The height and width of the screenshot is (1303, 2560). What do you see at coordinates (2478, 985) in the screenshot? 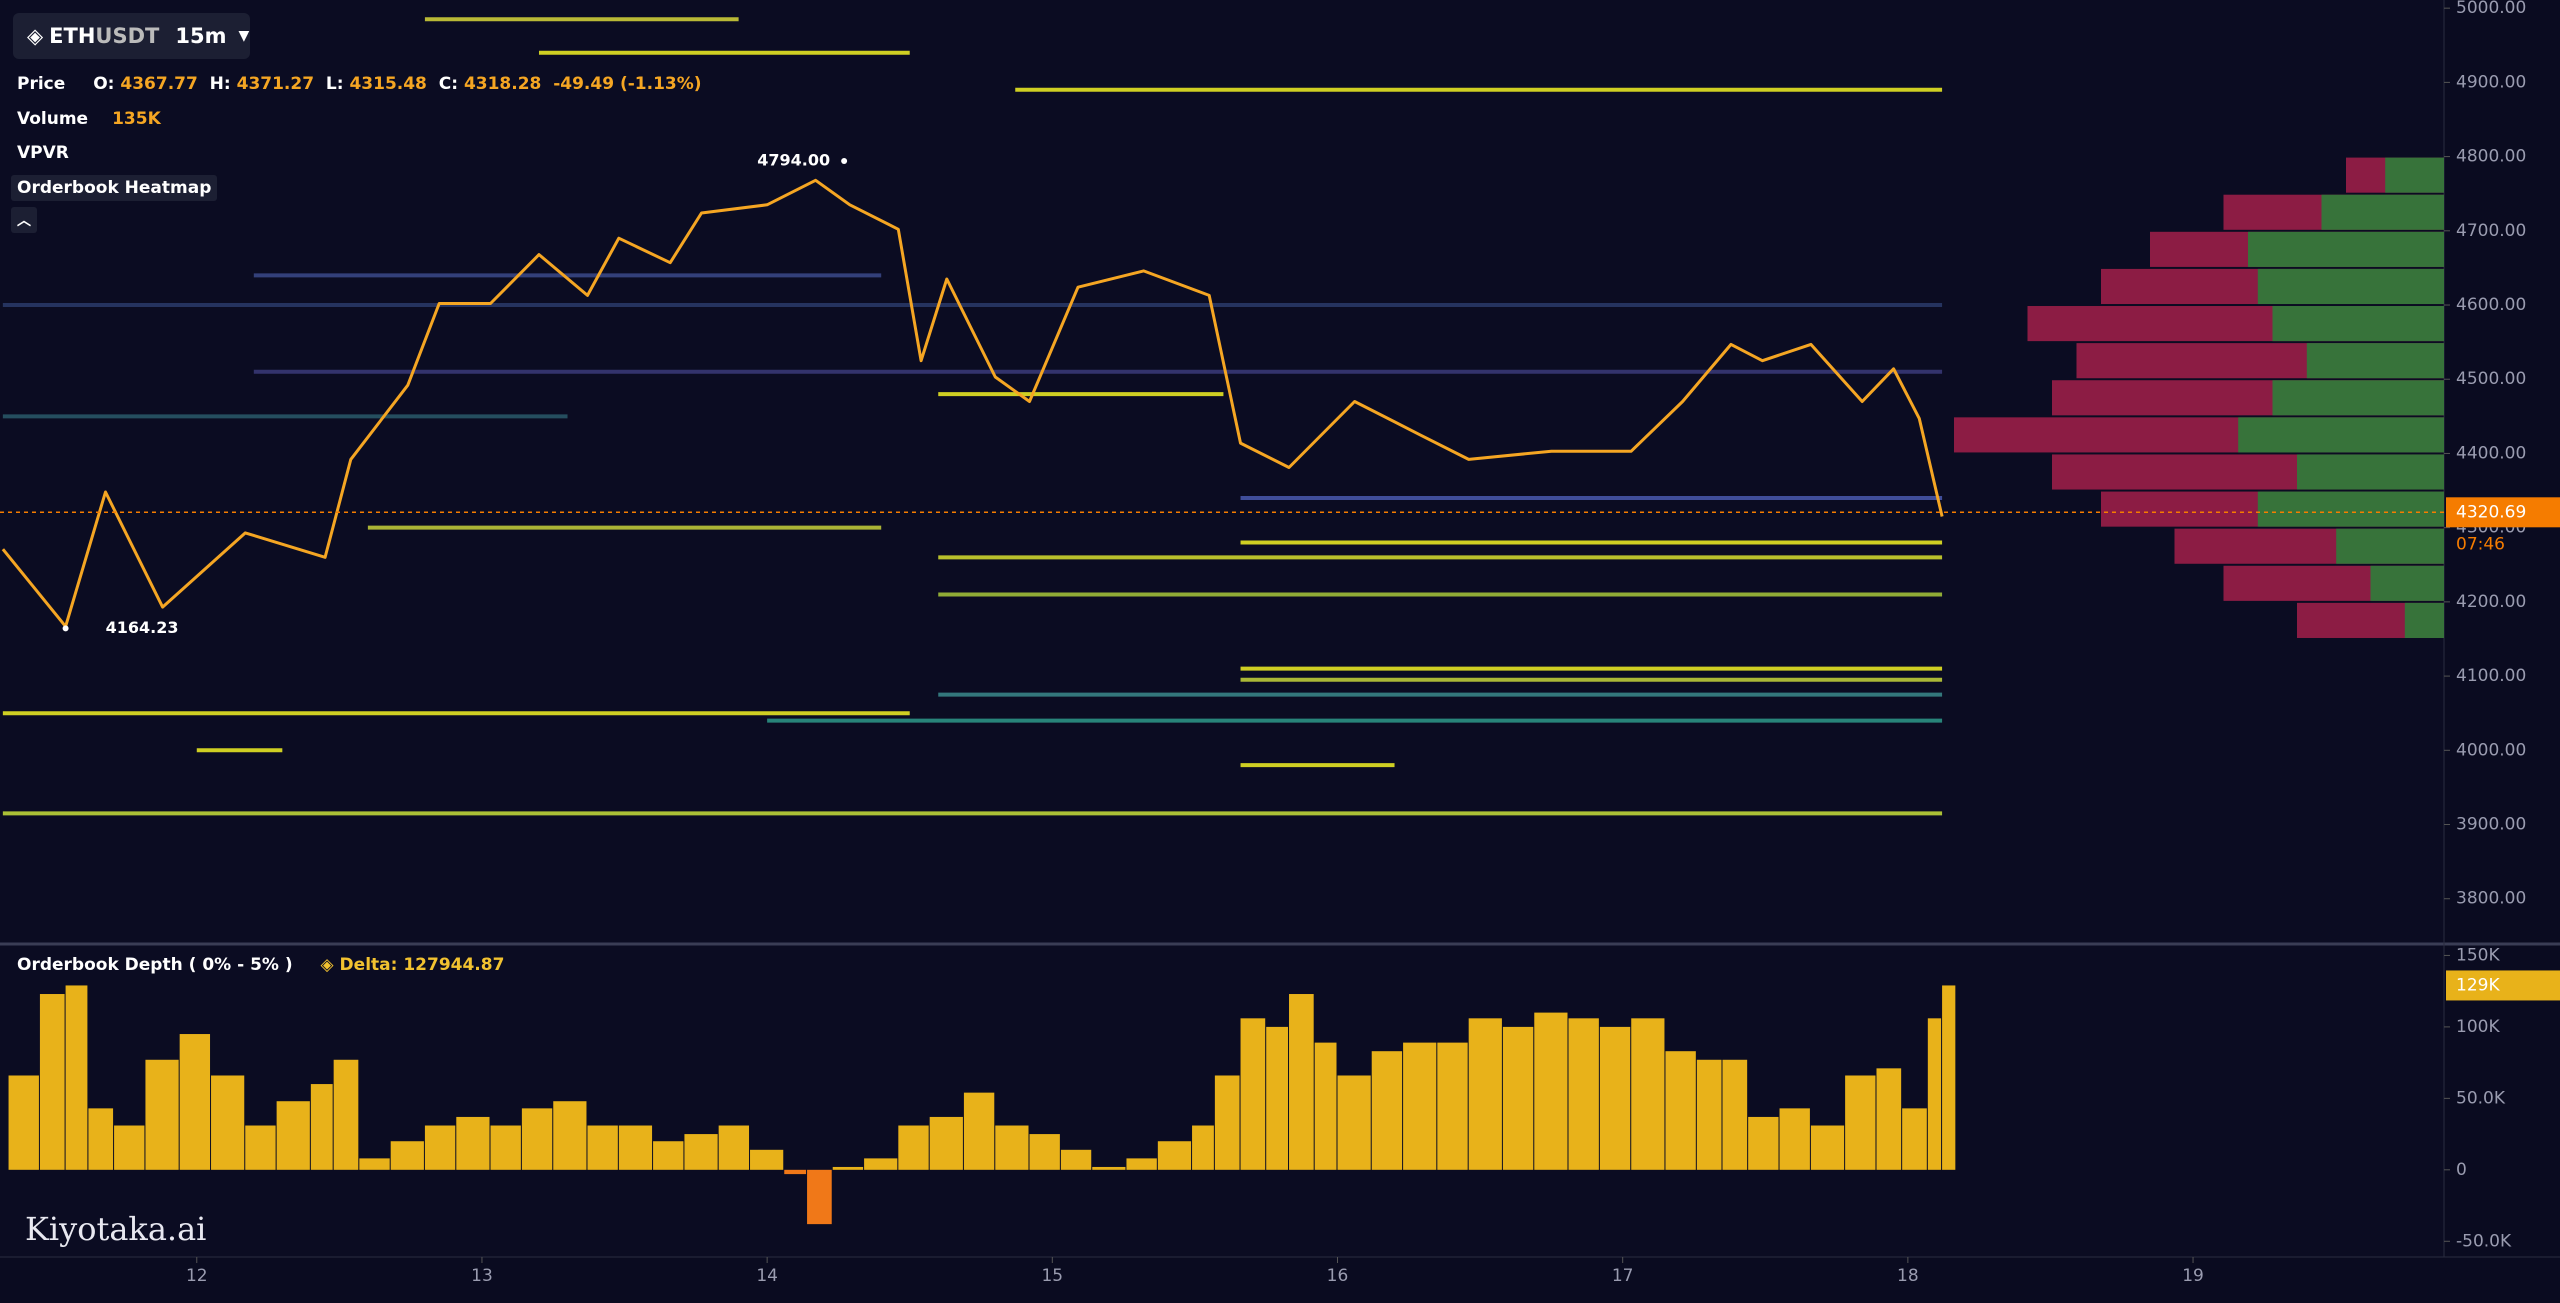
I see `last-value-label: 129K` at bounding box center [2478, 985].